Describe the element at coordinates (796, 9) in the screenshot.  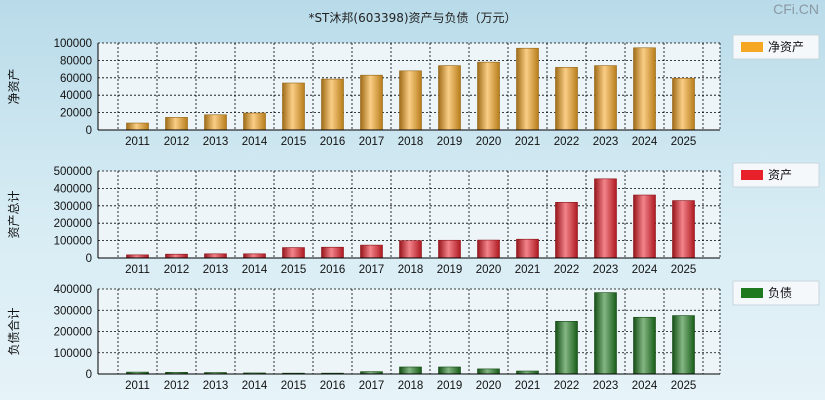
I see `watermark-logo: CFi.CN` at that location.